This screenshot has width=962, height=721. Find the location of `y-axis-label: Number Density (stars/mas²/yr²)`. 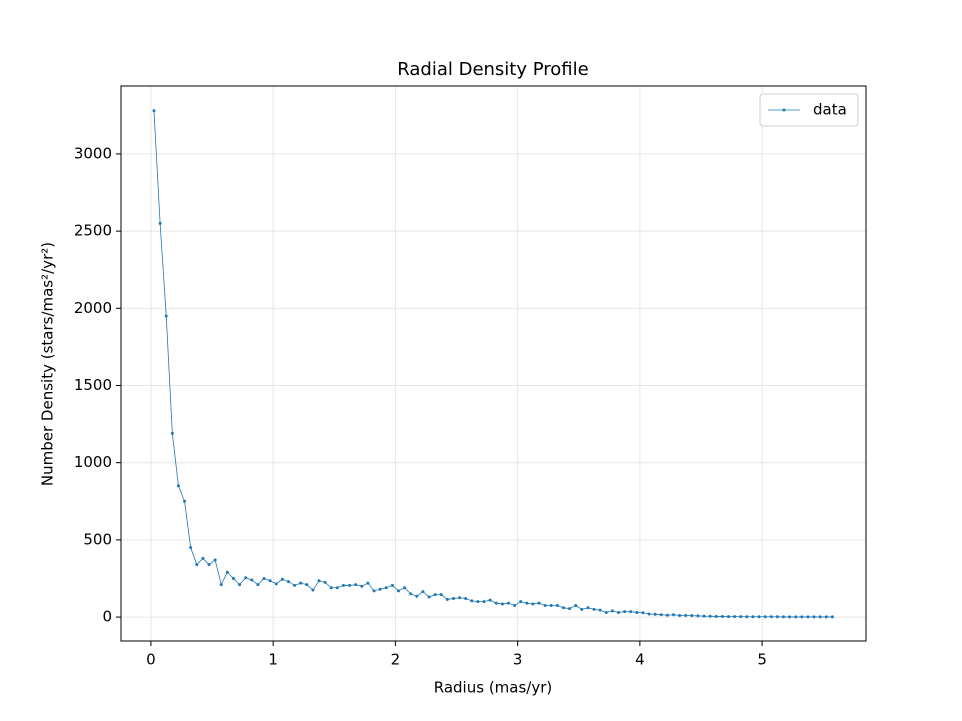

y-axis-label: Number Density (stars/mas²/yr²) is located at coordinates (48, 364).